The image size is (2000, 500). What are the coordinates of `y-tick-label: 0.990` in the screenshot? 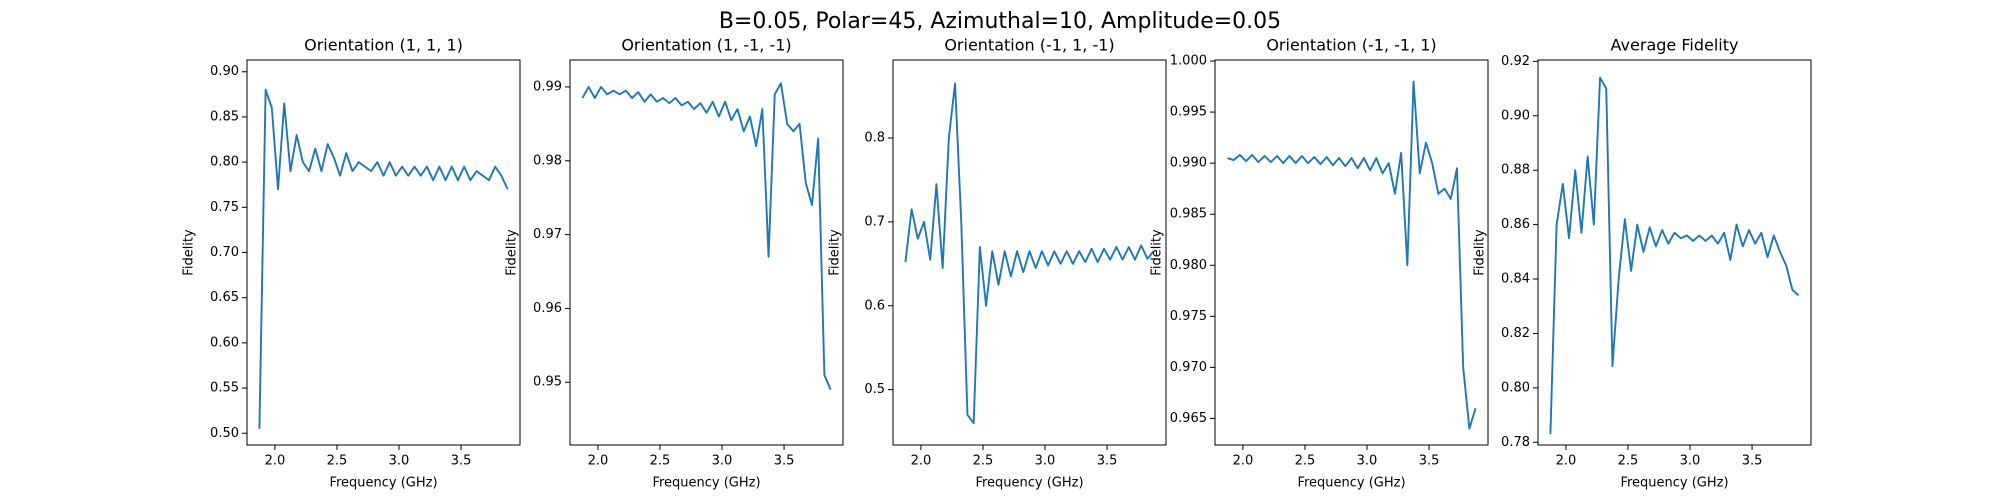 It's located at (1188, 163).